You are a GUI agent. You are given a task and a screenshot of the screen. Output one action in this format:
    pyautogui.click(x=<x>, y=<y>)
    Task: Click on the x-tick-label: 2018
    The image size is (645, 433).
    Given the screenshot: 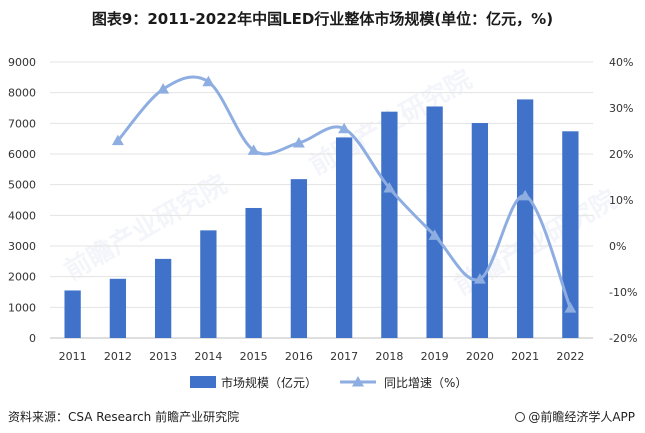 What is the action you would take?
    pyautogui.click(x=389, y=356)
    